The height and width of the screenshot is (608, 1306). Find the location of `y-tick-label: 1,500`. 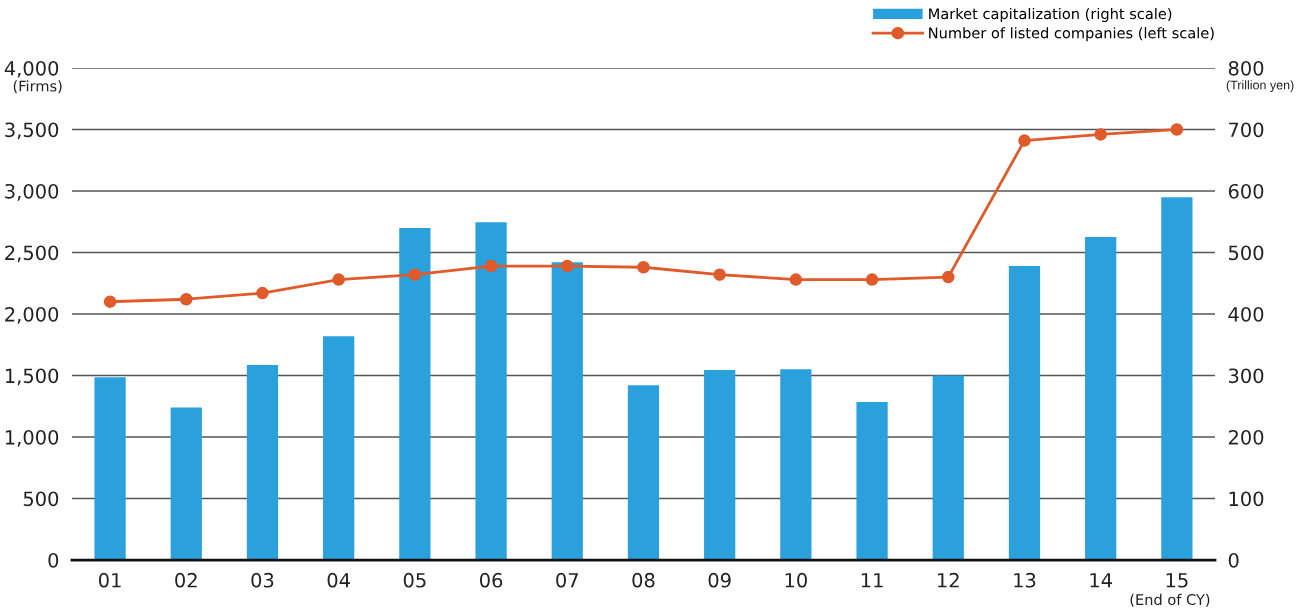

y-tick-label: 1,500 is located at coordinates (32, 377).